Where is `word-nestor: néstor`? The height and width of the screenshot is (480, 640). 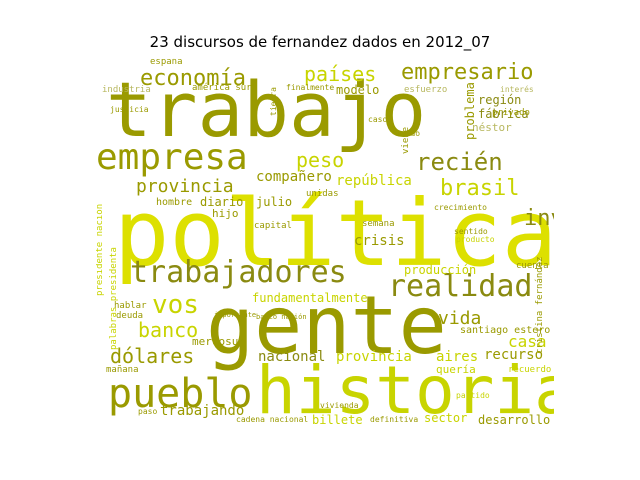 word-nestor: néstor is located at coordinates (492, 127).